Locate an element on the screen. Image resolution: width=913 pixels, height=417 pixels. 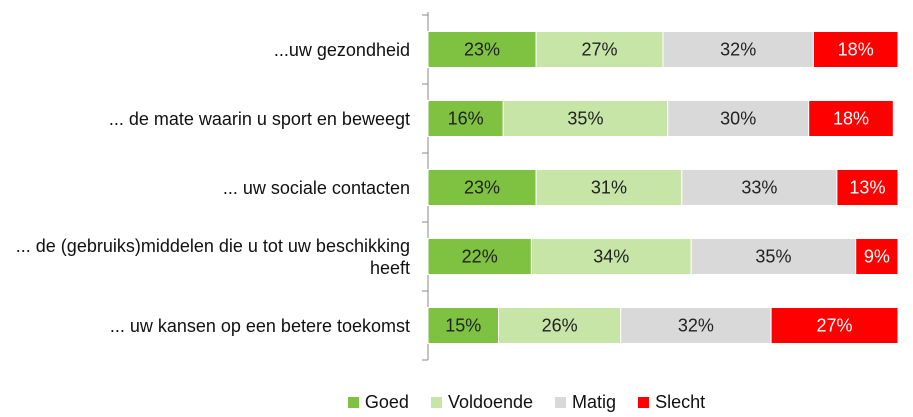
category-text: ... uw kansen op een betere toekomst is located at coordinates (259, 325).